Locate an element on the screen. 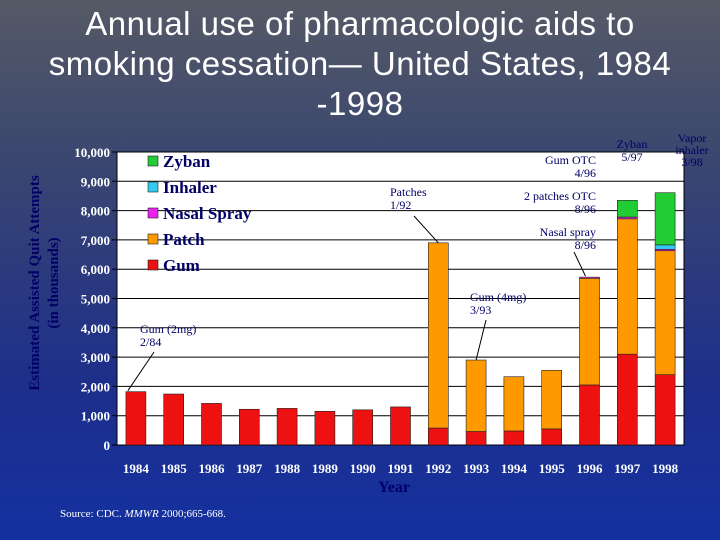 The image size is (720, 540). bar-gum-1984 is located at coordinates (136, 418).